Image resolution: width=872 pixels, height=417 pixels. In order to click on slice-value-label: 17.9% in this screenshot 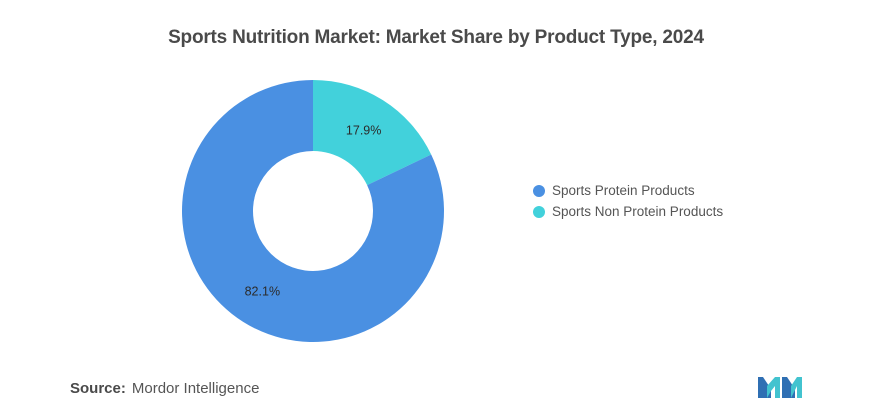, I will do `click(363, 131)`.